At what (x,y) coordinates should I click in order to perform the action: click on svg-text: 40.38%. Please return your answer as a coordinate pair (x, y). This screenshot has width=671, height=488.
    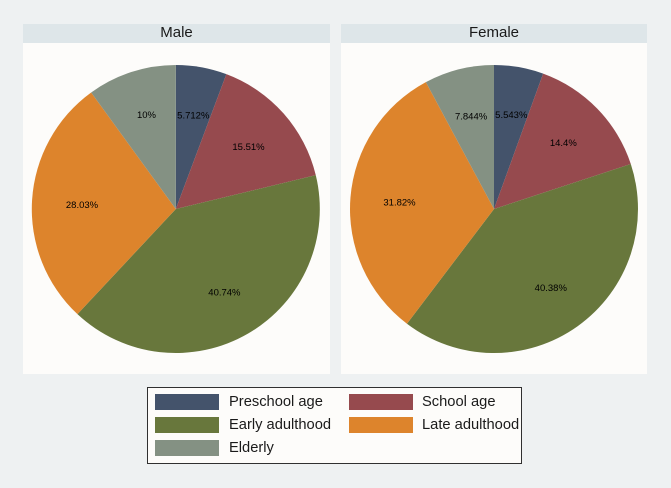
    Looking at the image, I should click on (551, 288).